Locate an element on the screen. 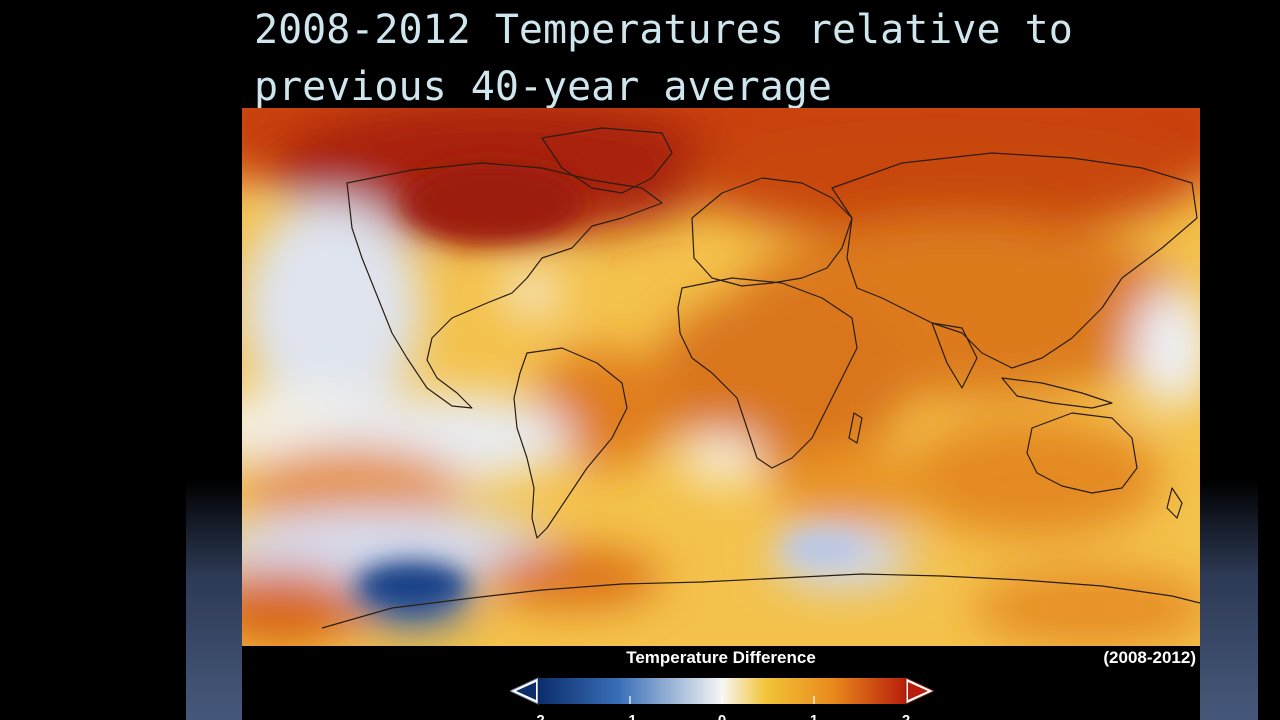 The width and height of the screenshot is (1280, 720). slide-background-glow-left is located at coordinates (216, 600).